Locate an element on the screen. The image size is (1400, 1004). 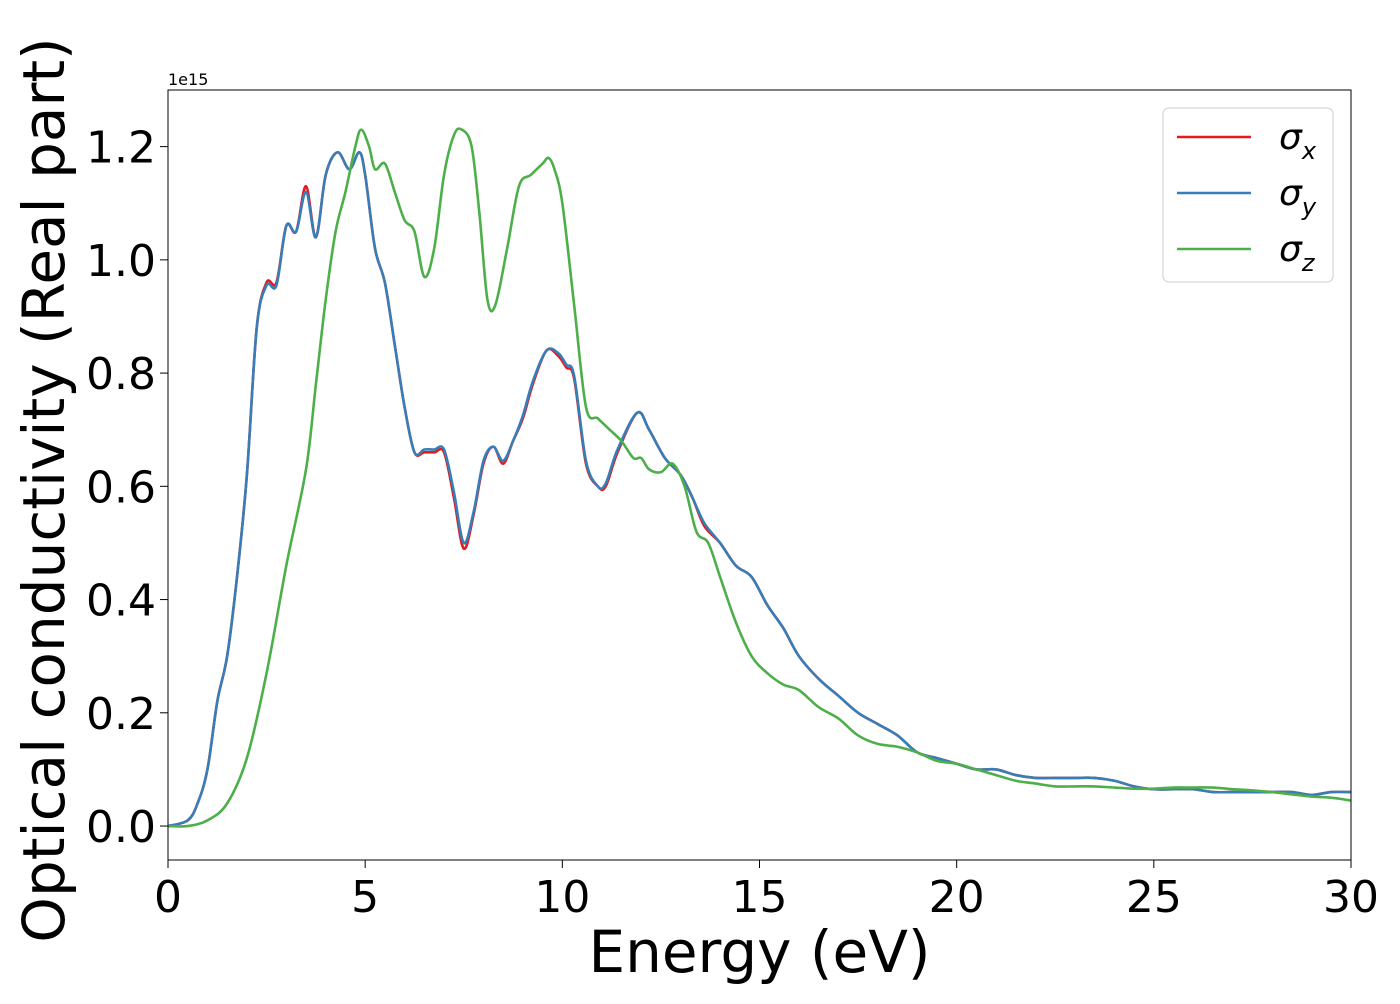
legend-label-subscript: x is located at coordinates (1309, 151).